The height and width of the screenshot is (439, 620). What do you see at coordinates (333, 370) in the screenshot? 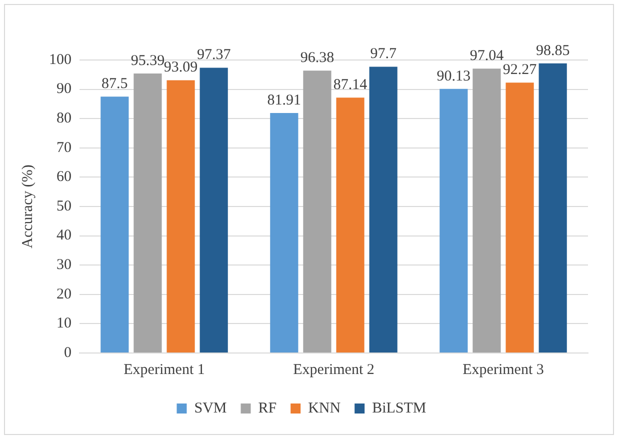
I see `x-tick-label: Experiment 2` at bounding box center [333, 370].